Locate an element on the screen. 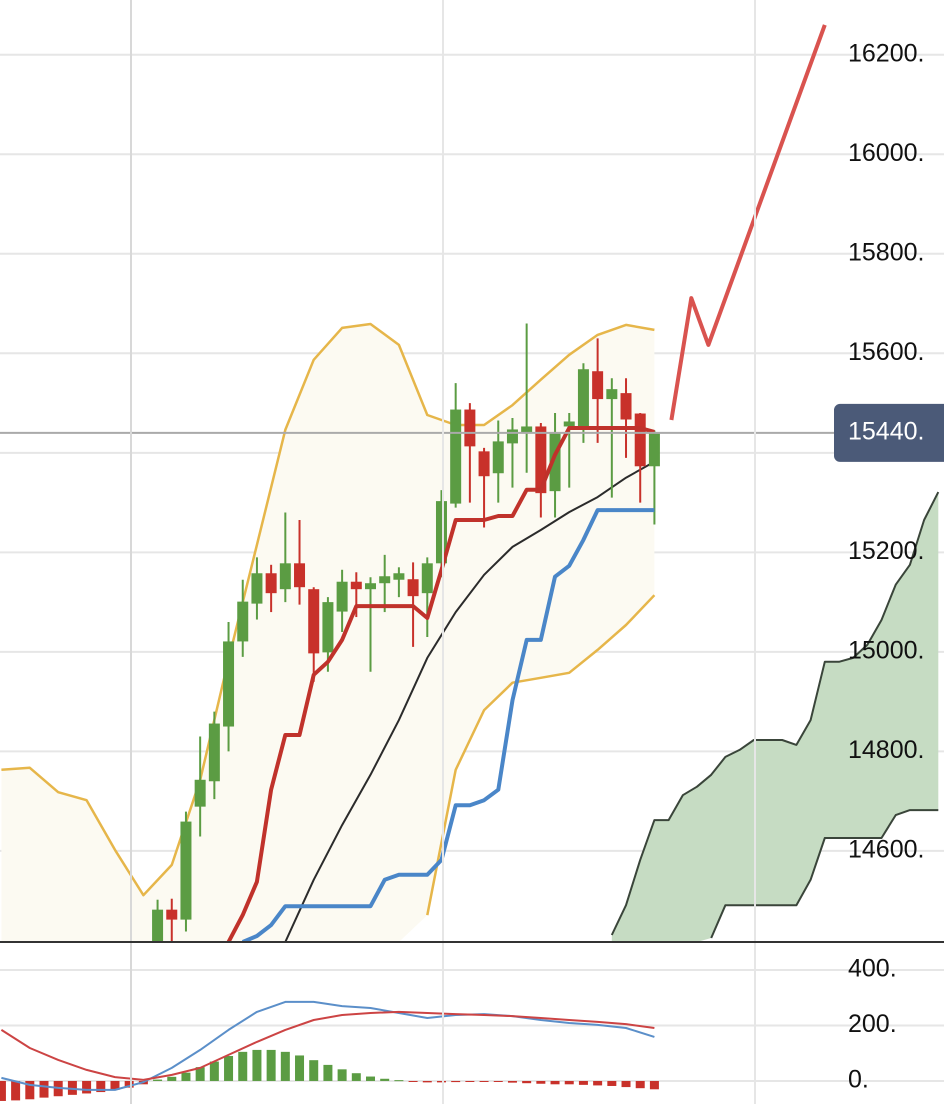 The image size is (944, 1104). band-lower is located at coordinates (541, 755).